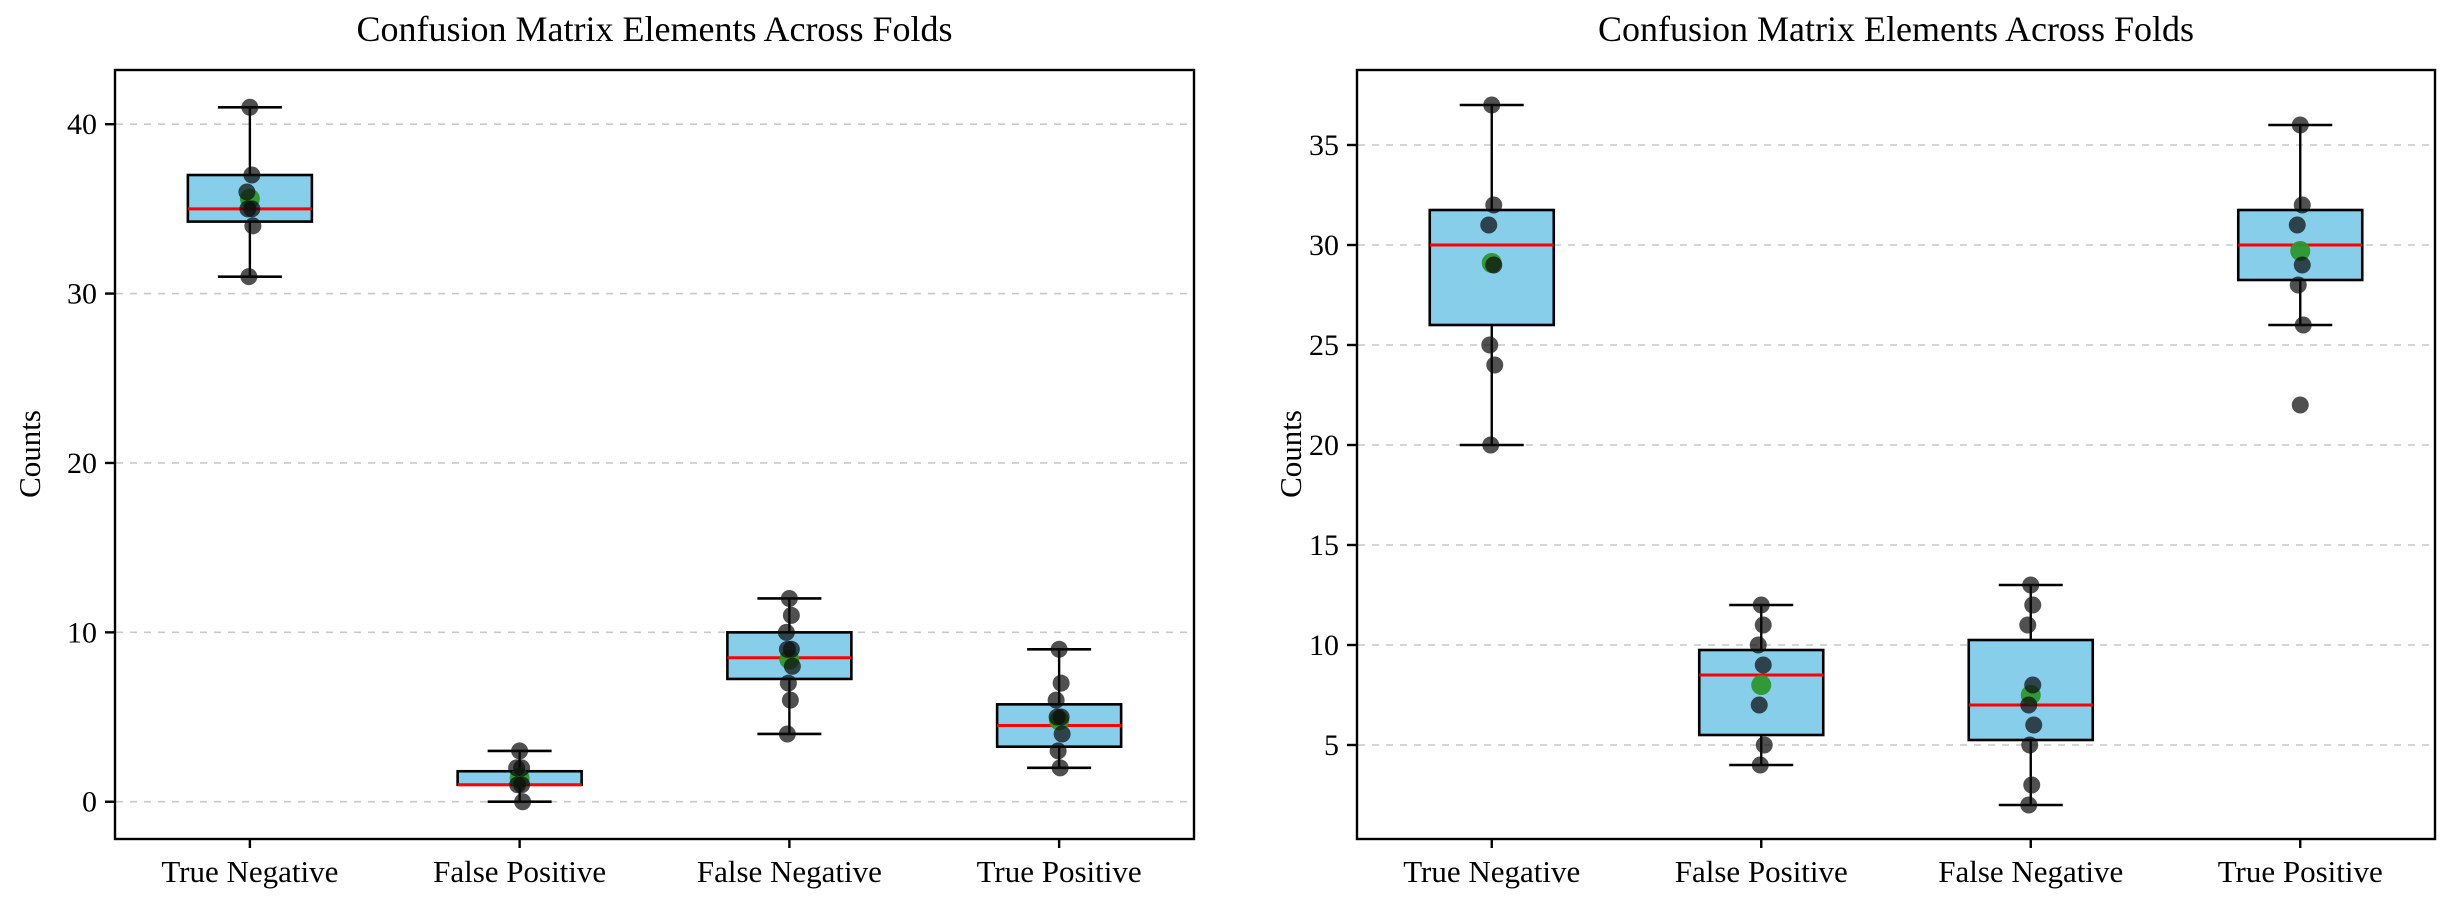 This screenshot has width=2461, height=917. I want to click on chart-title-right: Confusion Matrix Elements Across Folds, so click(1896, 29).